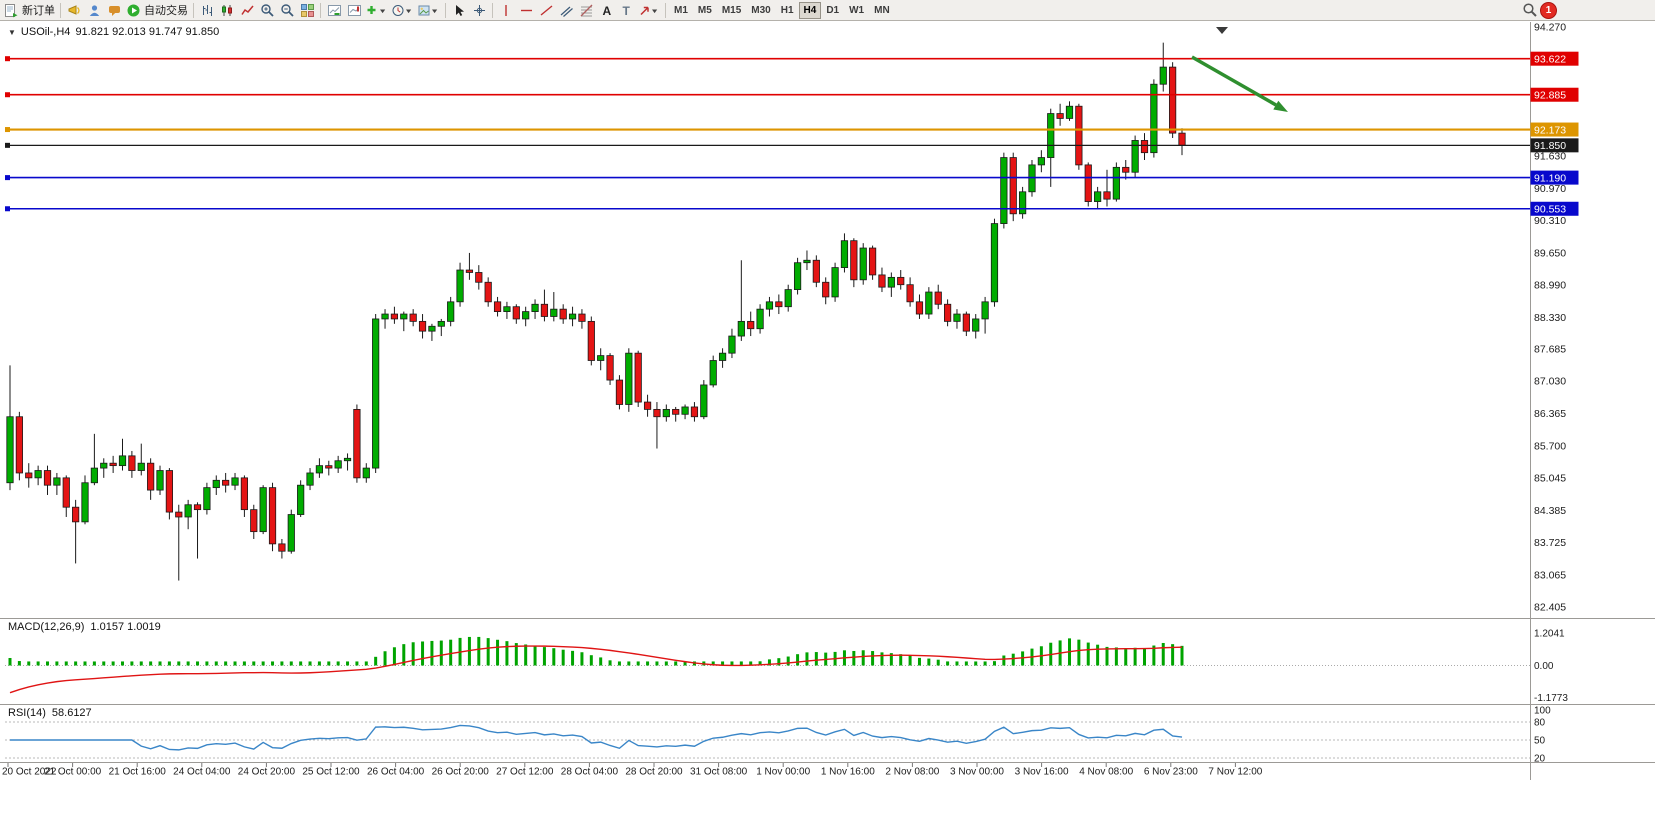 The image size is (1655, 822). I want to click on crosshair-button, so click(479, 10).